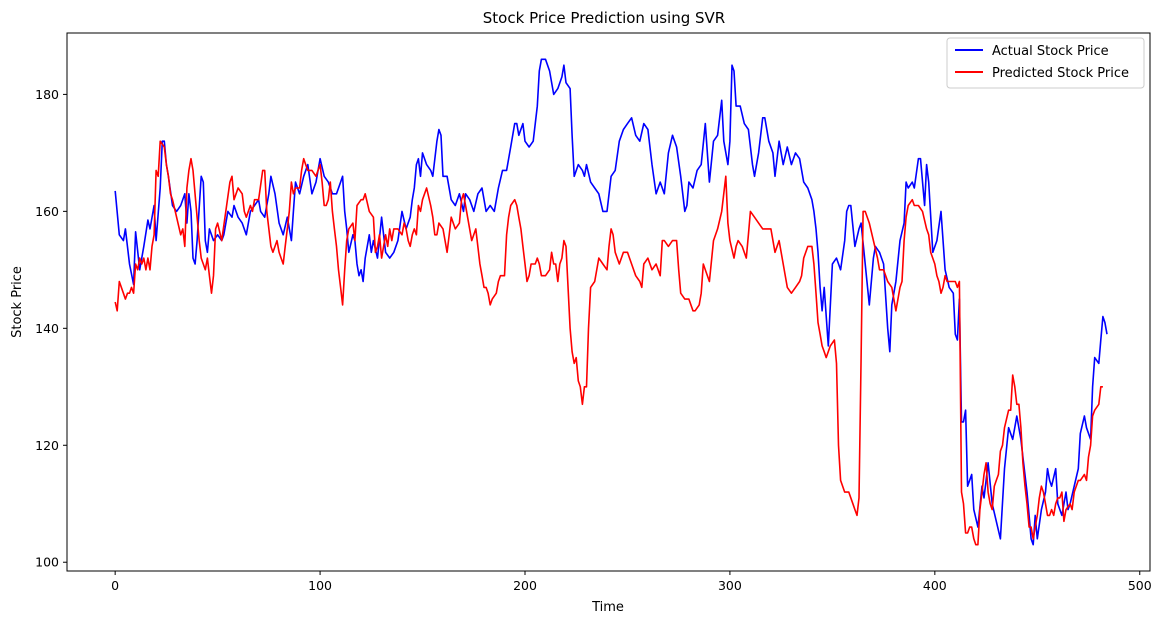 This screenshot has height=624, width=1163. I want to click on x-tick-label: 300, so click(730, 585).